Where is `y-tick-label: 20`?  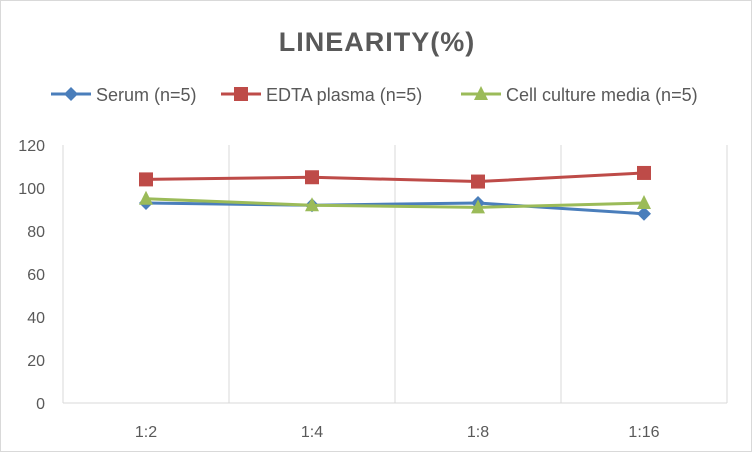 y-tick-label: 20 is located at coordinates (36, 361).